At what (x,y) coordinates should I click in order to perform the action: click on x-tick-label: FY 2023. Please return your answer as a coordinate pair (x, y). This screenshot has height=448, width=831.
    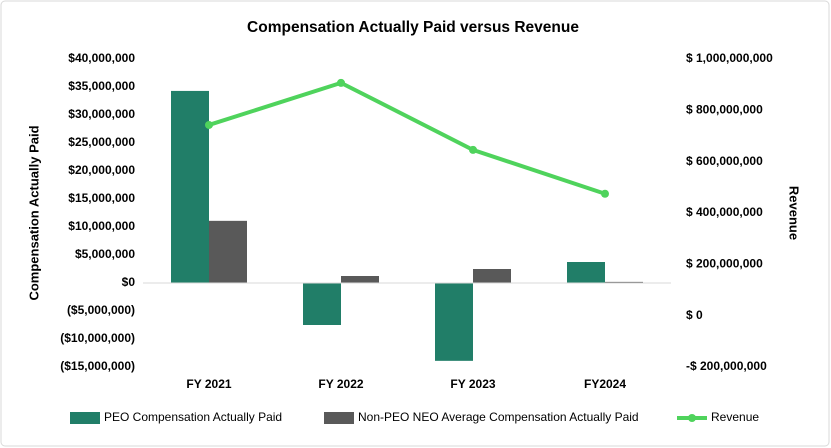
    Looking at the image, I should click on (472, 384).